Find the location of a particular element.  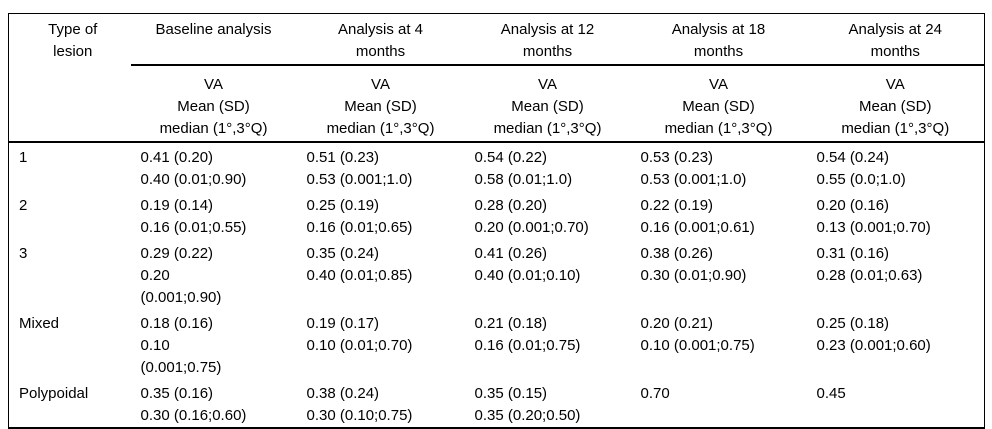

subheader-18-months-va: VA Mean (SD) median (1°,3°Q) is located at coordinates (718, 106).